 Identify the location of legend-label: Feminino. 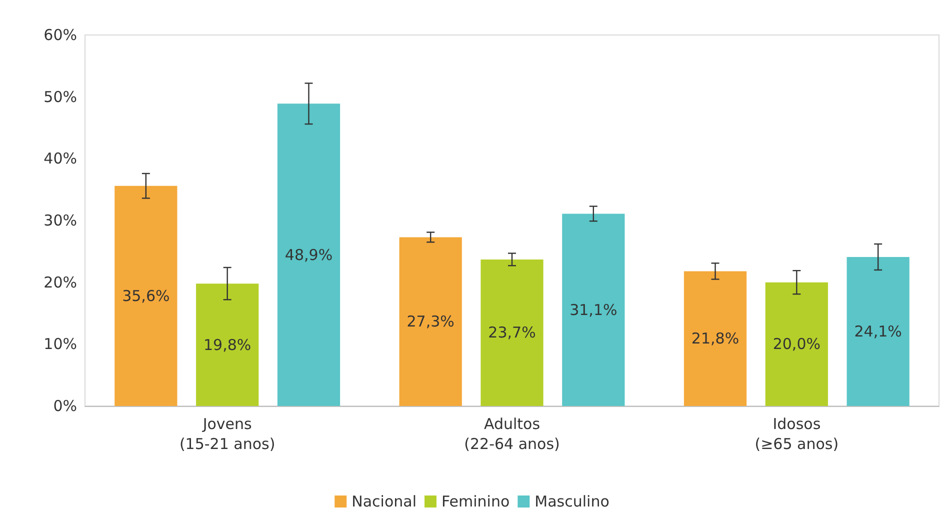
(475, 501).